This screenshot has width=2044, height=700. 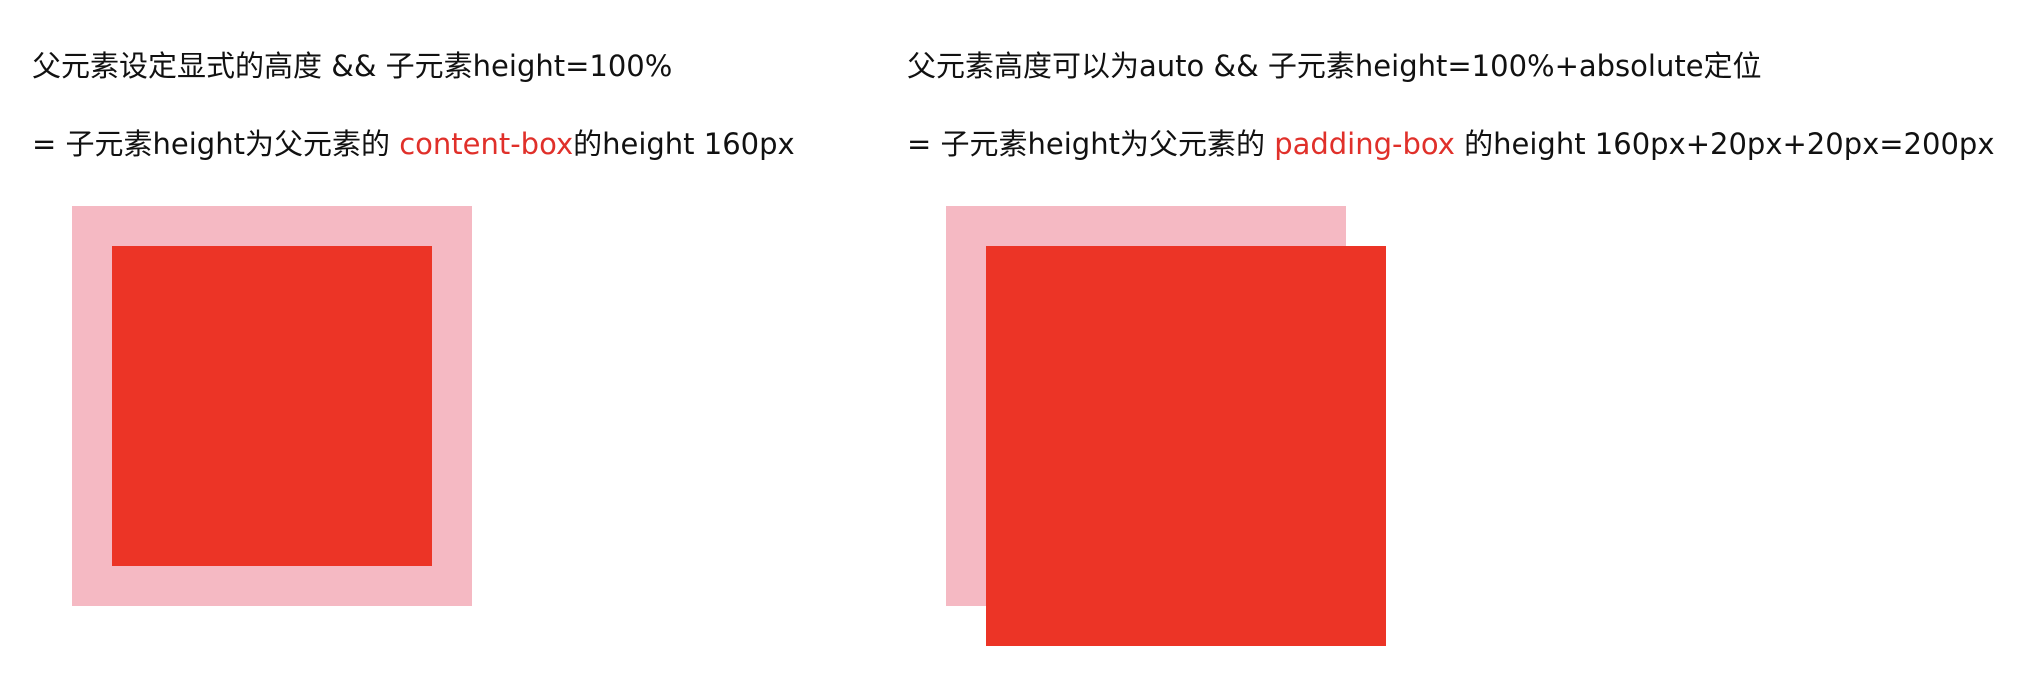 I want to click on left-demo-title: 父元素设定显式的高度 && 子元素height=100%, so click(x=352, y=66).